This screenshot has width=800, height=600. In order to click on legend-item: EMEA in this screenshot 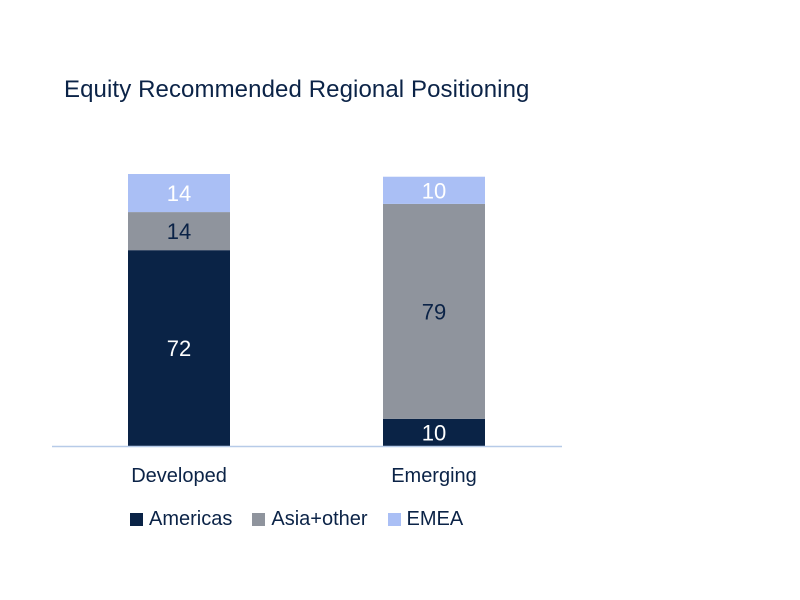, I will do `click(425, 519)`.